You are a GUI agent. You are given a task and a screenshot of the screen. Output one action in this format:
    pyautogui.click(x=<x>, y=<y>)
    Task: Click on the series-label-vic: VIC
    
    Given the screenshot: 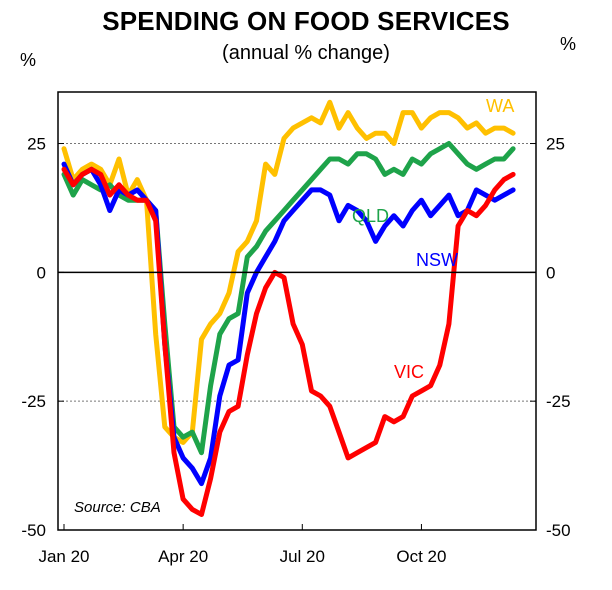 What is the action you would take?
    pyautogui.click(x=409, y=372)
    